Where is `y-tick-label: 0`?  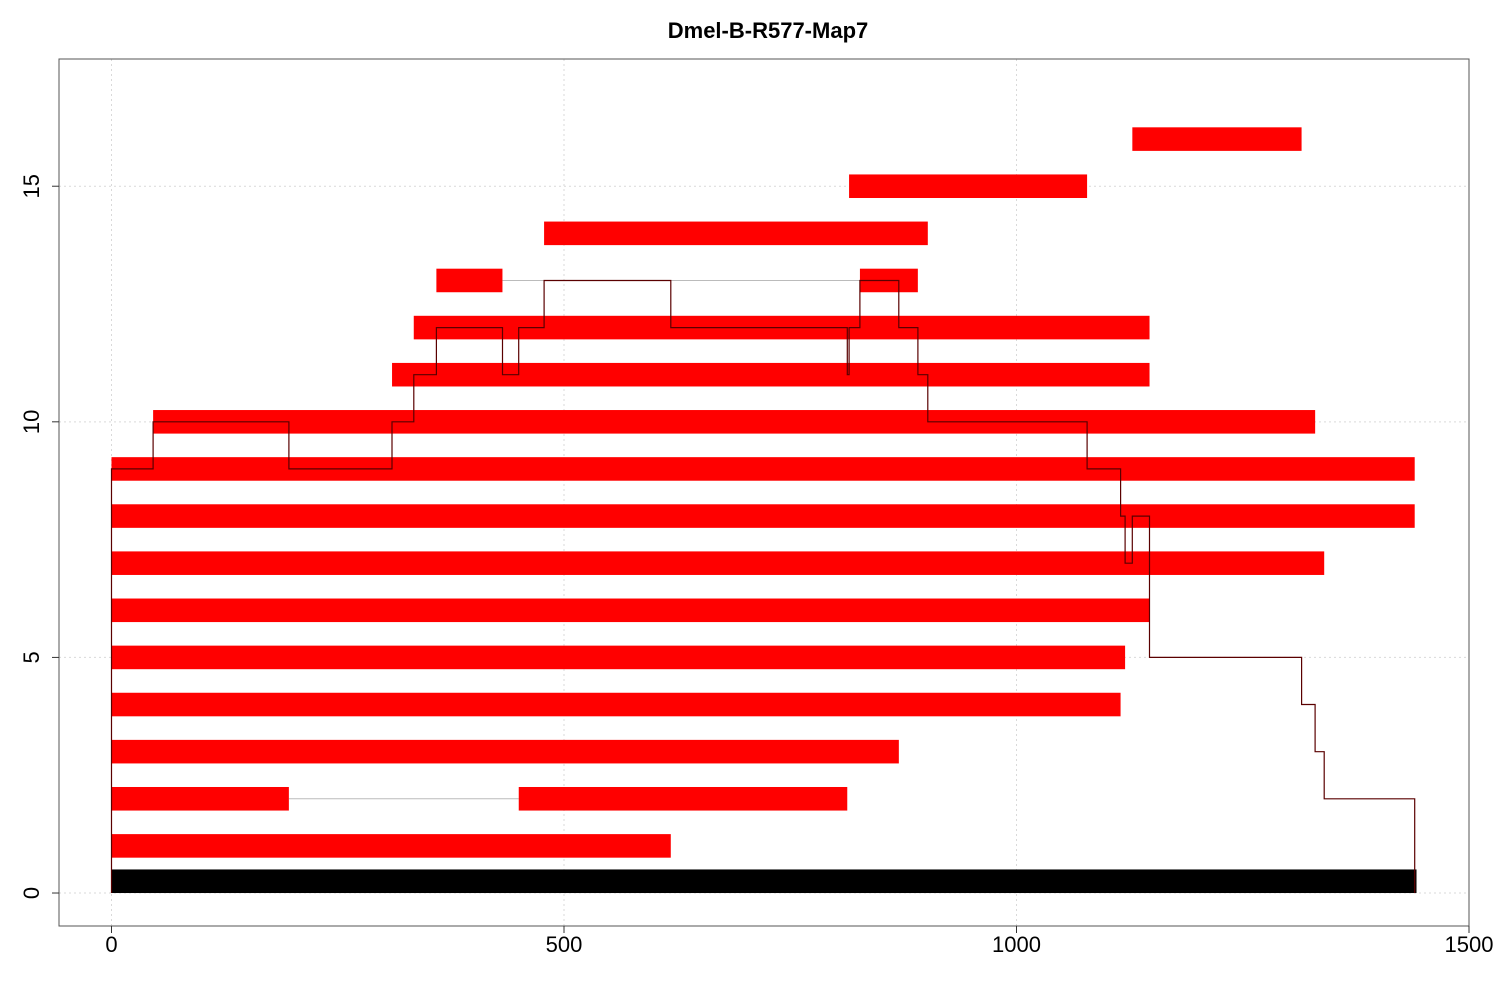 y-tick-label: 0 is located at coordinates (31, 893).